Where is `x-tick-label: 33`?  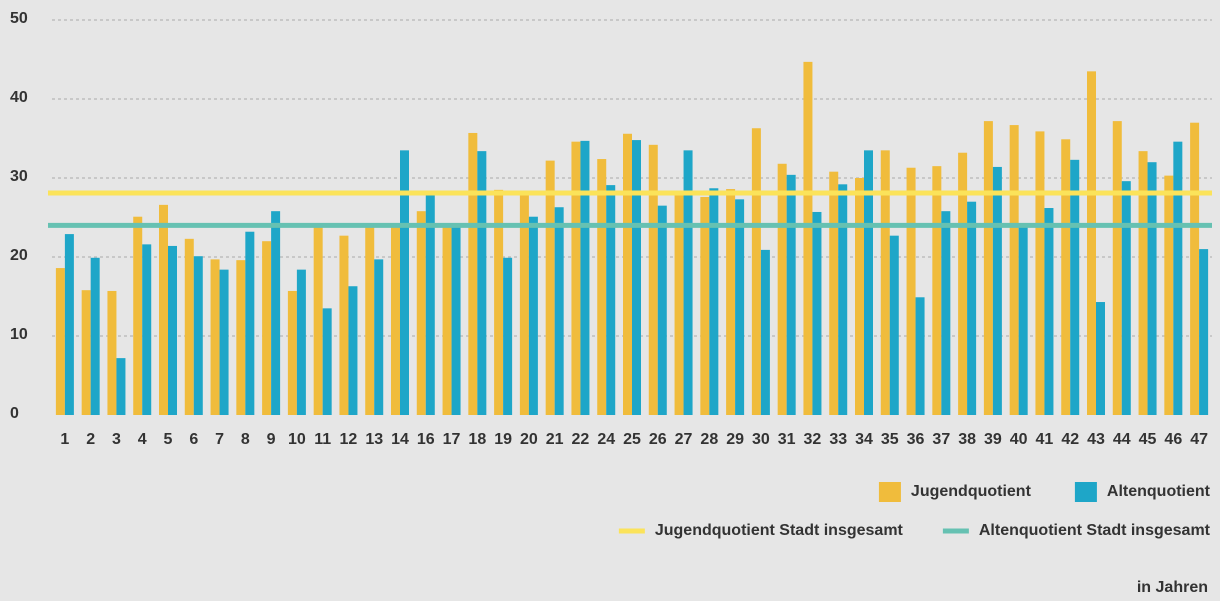
x-tick-label: 33 is located at coordinates (838, 439).